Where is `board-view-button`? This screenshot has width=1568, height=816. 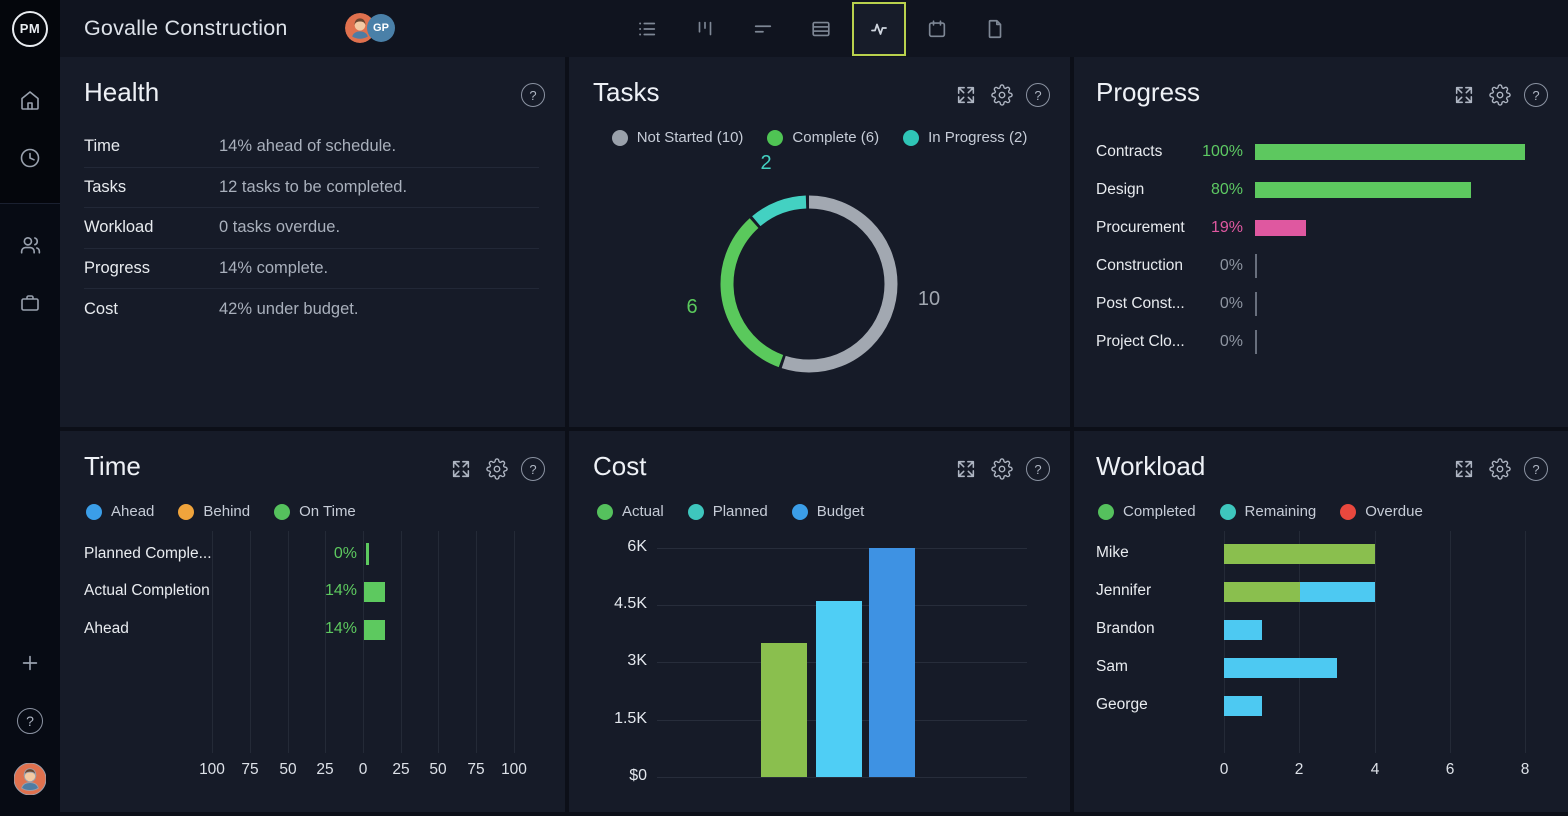 board-view-button is located at coordinates (705, 29).